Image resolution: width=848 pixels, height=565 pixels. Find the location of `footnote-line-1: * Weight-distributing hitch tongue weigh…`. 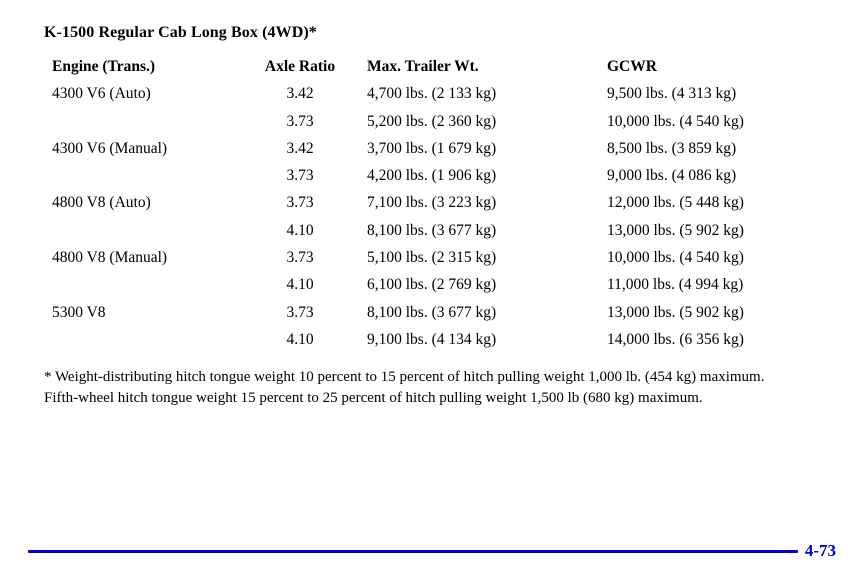

footnote-line-1: * Weight-distributing hitch tongue weigh… is located at coordinates (404, 377).